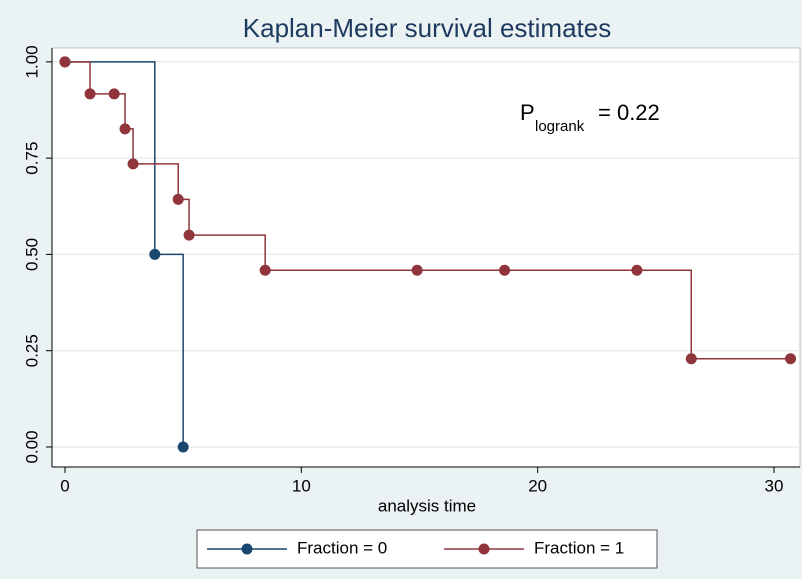  Describe the element at coordinates (31, 61) in the screenshot. I see `y-tick-label: 1.00` at that location.